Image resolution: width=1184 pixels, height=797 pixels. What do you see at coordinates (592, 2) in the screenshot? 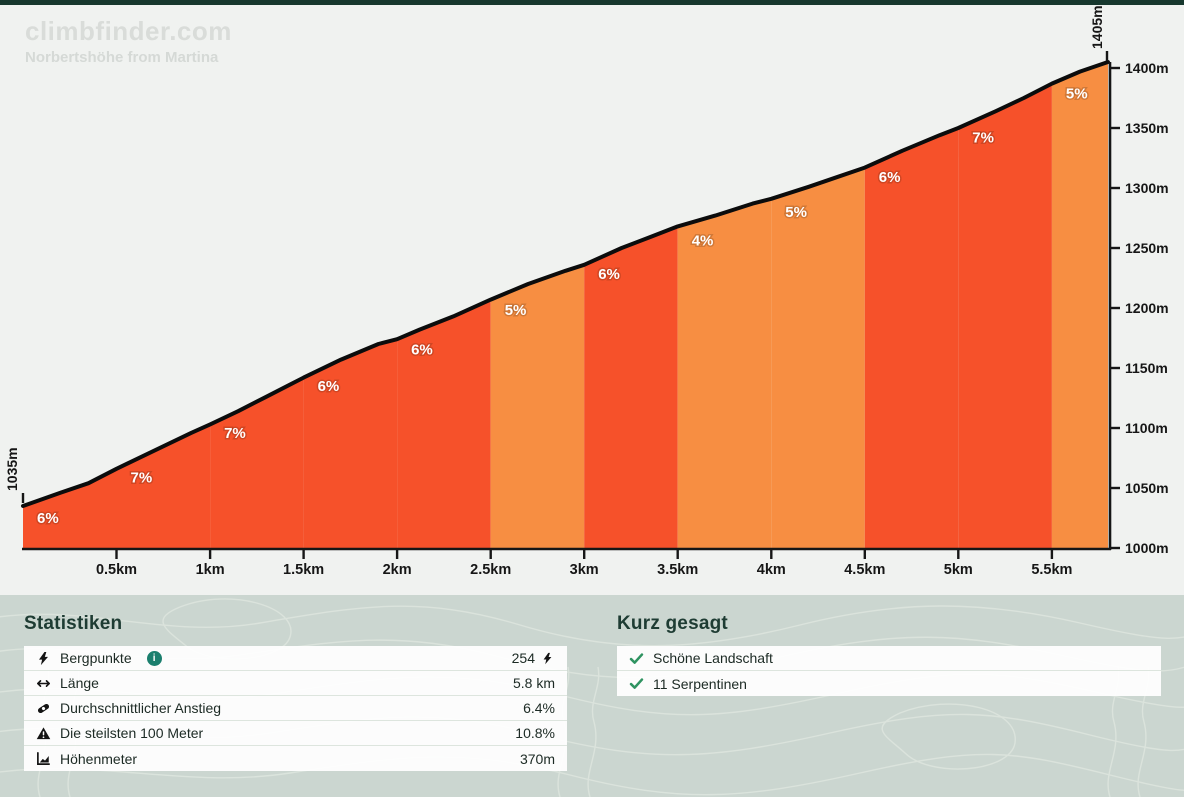
I see `top-accent-bar` at bounding box center [592, 2].